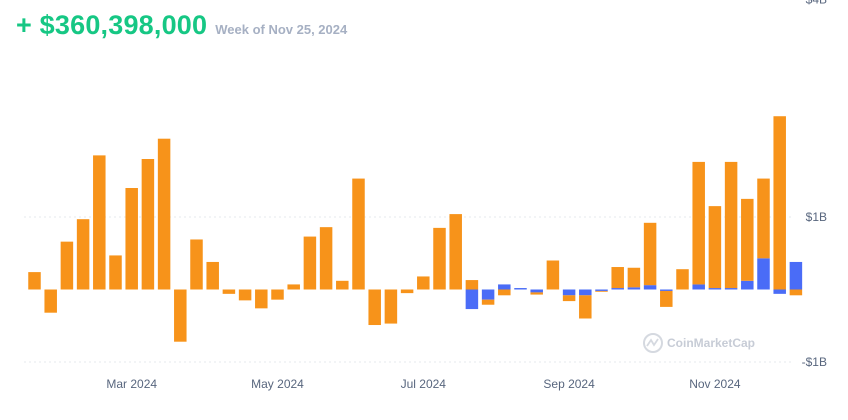 This screenshot has height=420, width=848. What do you see at coordinates (816, 3) in the screenshot?
I see `y-tick-label: $4B` at bounding box center [816, 3].